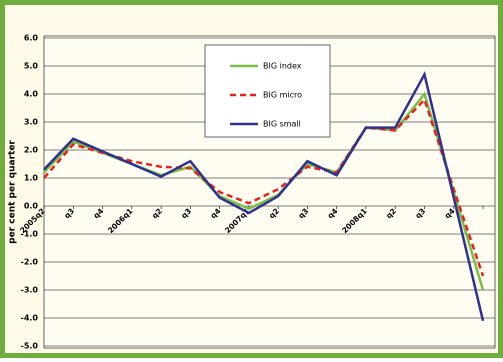 The image size is (503, 362). What do you see at coordinates (31, 38) in the screenshot?
I see `y-tick-label: 6.0` at bounding box center [31, 38].